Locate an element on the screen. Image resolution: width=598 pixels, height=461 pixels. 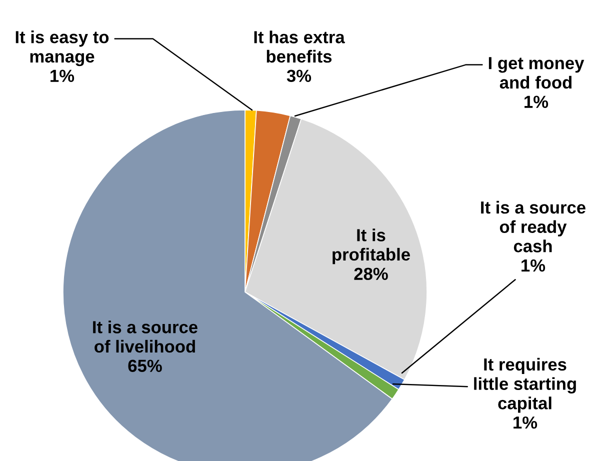
slice-label: It is easy to manage is located at coordinates (62, 48).